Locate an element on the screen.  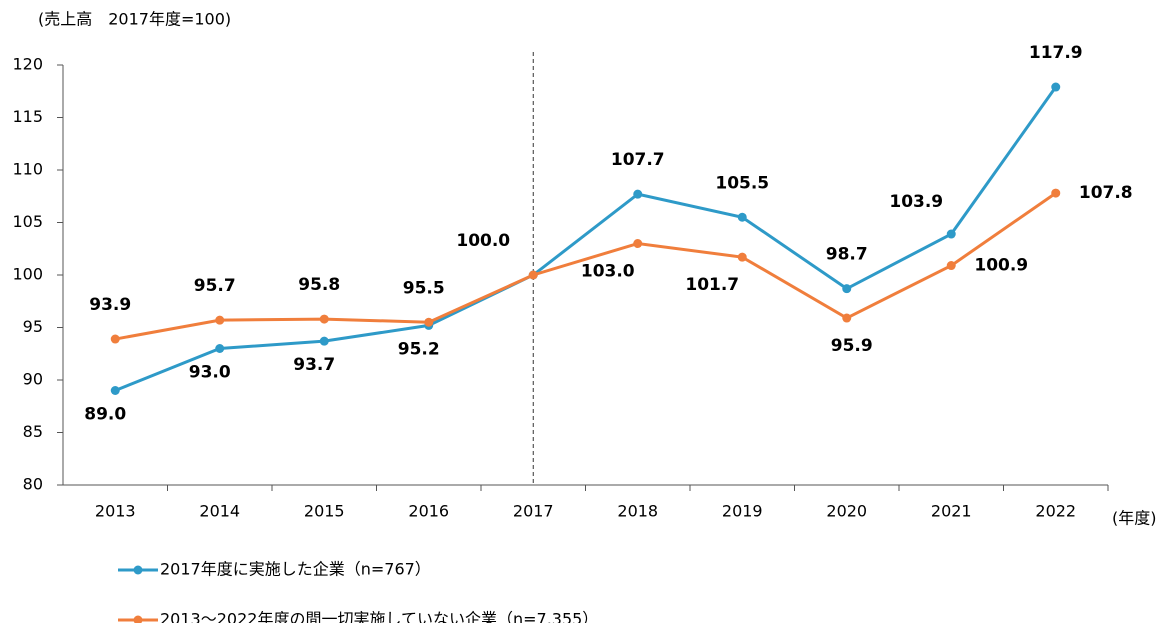
data-label: 107.8 is located at coordinates (1106, 193).